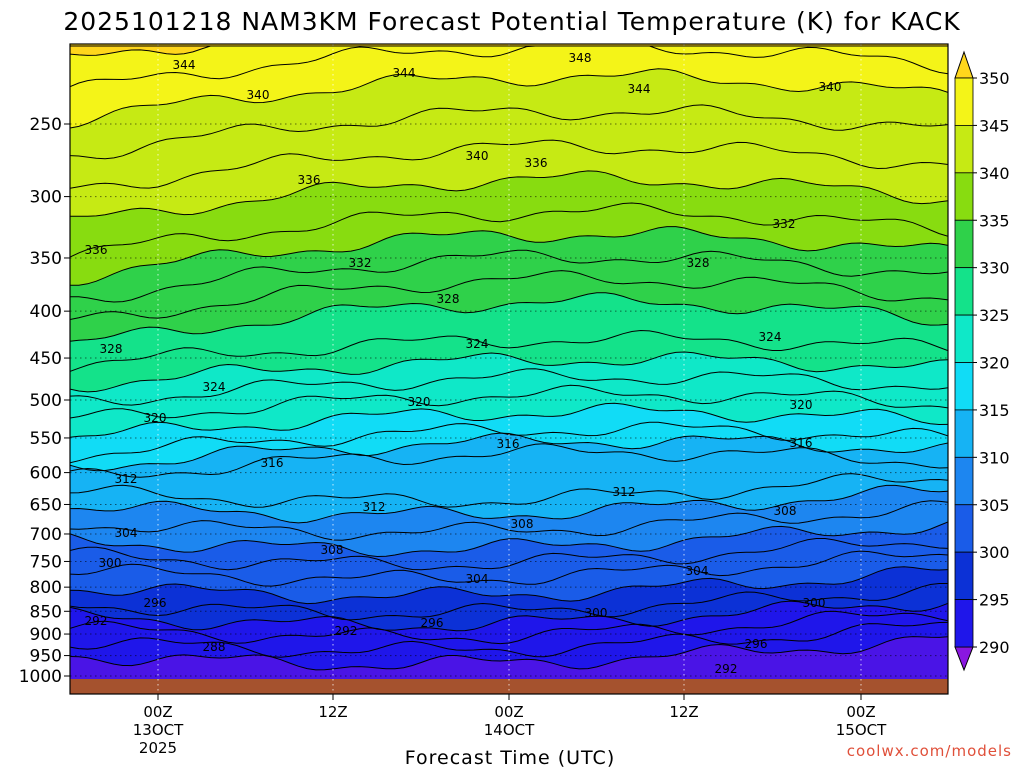 Image resolution: width=1024 pixels, height=768 pixels. I want to click on contour-label: 332, so click(360, 263).